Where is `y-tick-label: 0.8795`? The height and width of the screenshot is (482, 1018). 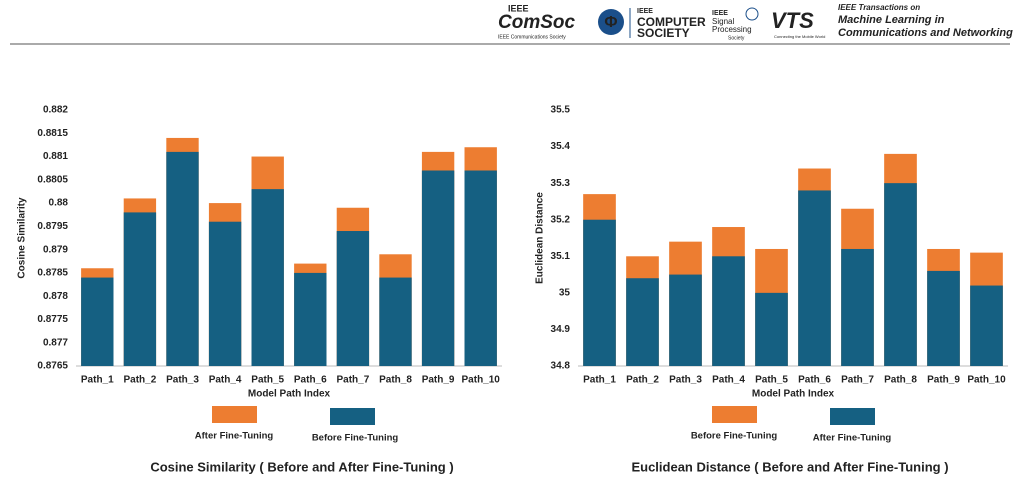 y-tick-label: 0.8795 is located at coordinates (52, 226).